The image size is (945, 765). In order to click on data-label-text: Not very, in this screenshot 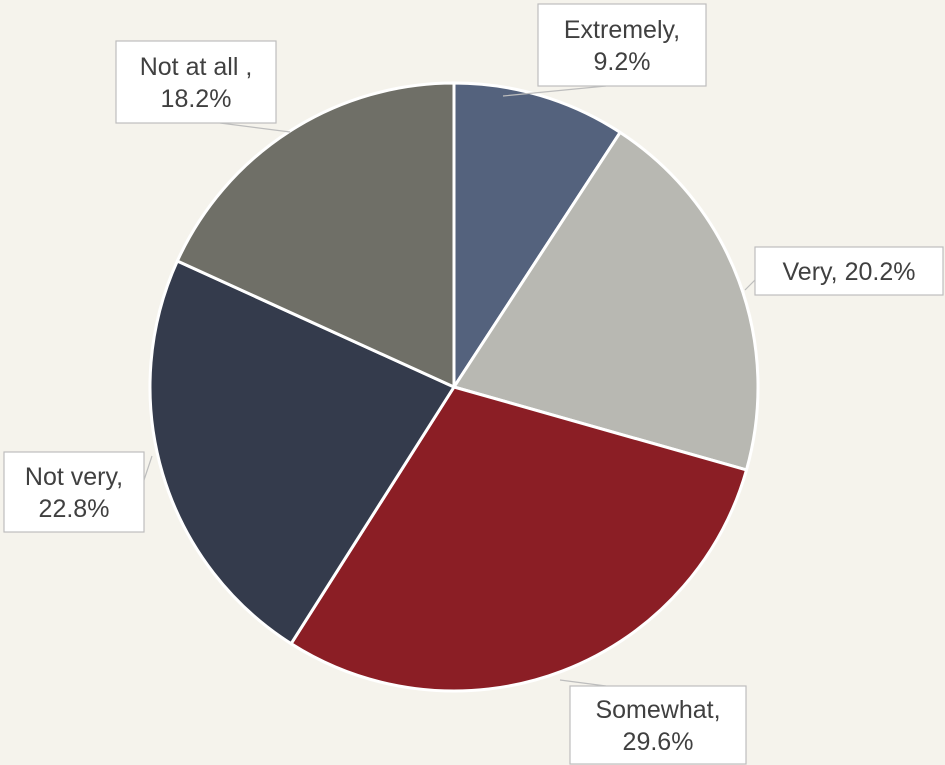, I will do `click(74, 477)`.